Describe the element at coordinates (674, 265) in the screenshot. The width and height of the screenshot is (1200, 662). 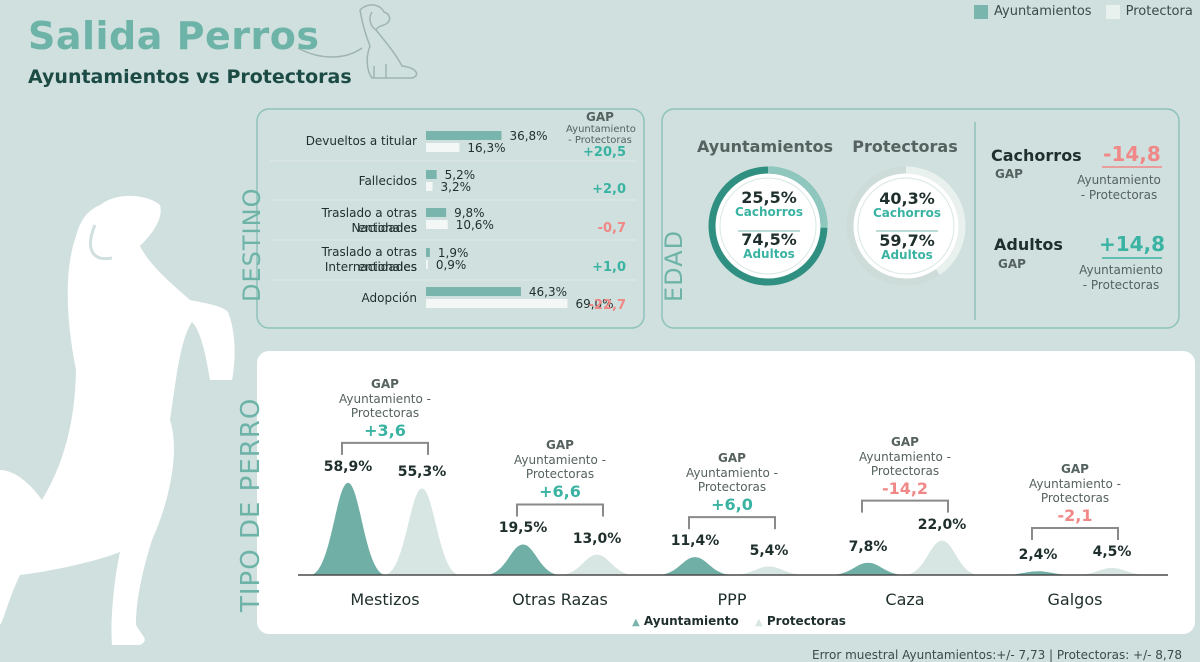
I see `edad-section-label: EDAD` at that location.